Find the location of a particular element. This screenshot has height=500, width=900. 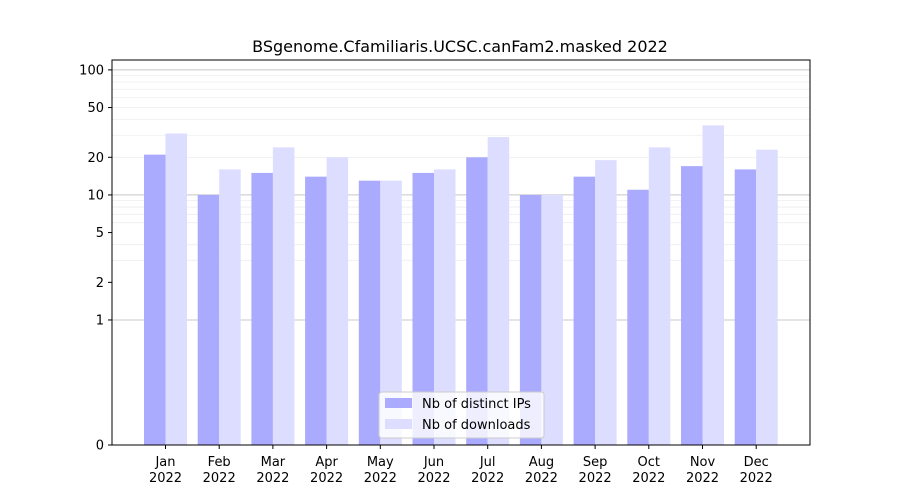

legend-label-downloads: Nb of downloads is located at coordinates (476, 425).